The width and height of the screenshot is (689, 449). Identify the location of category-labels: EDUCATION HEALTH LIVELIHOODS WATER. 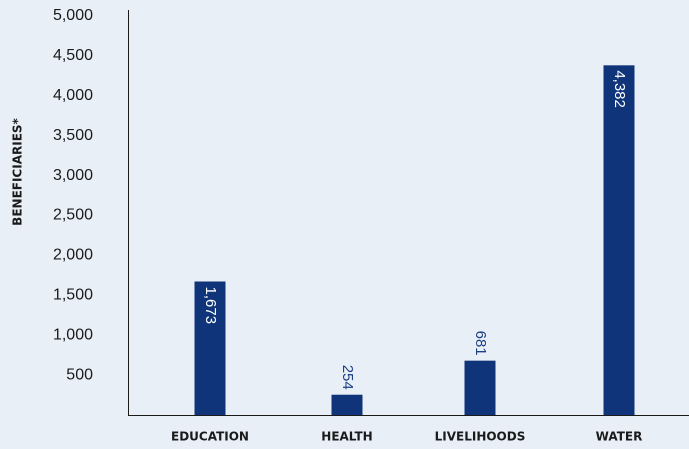
(406, 437).